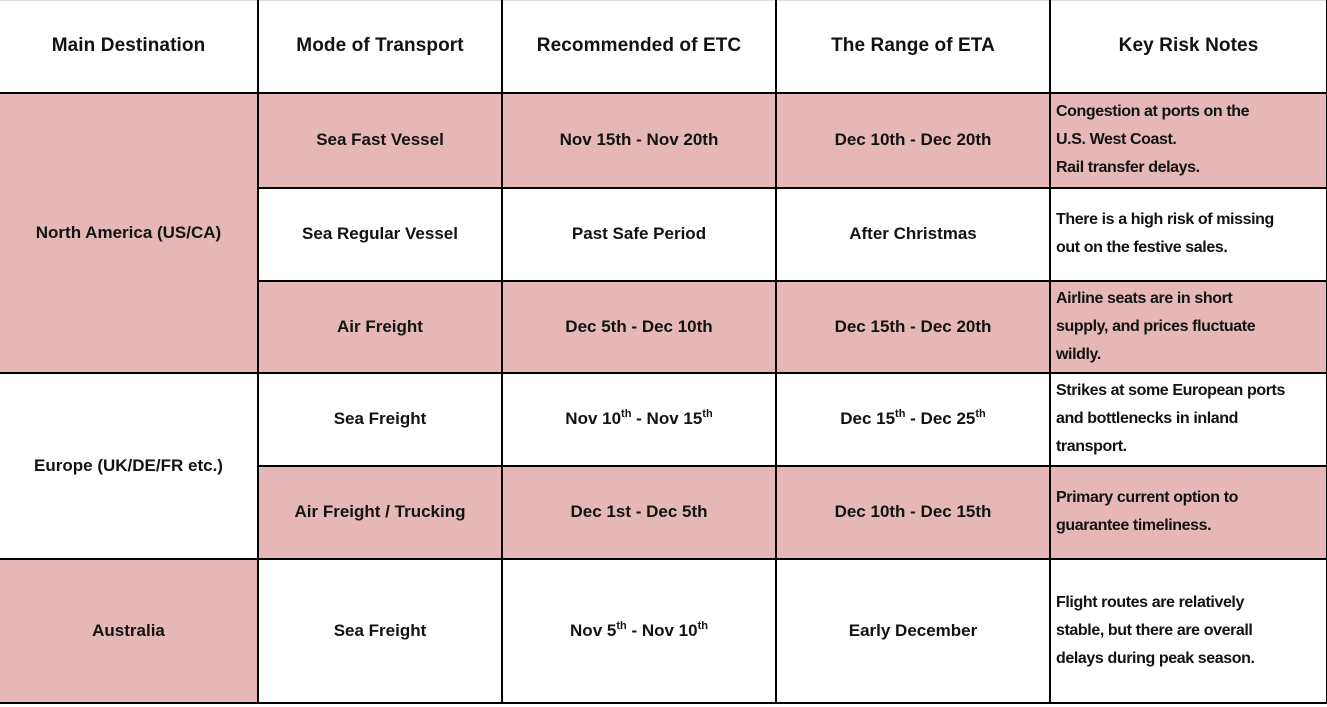 The height and width of the screenshot is (707, 1327). What do you see at coordinates (380, 326) in the screenshot?
I see `mode-cell: Air Freight` at bounding box center [380, 326].